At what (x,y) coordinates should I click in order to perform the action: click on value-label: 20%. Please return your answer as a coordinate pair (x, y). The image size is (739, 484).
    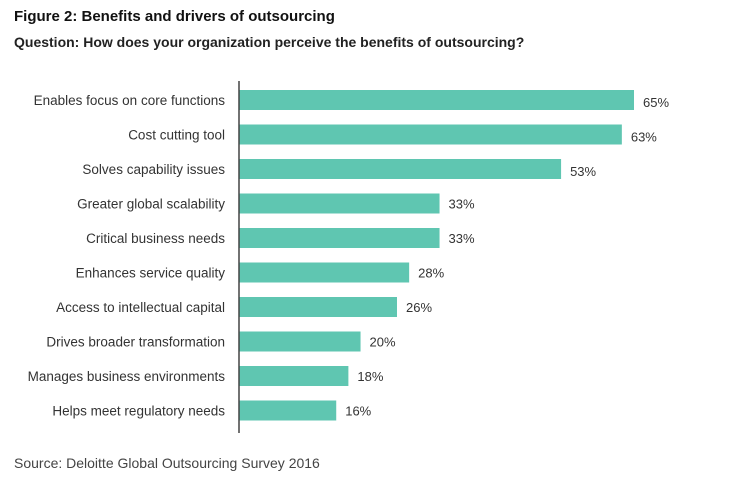
    Looking at the image, I should click on (383, 342).